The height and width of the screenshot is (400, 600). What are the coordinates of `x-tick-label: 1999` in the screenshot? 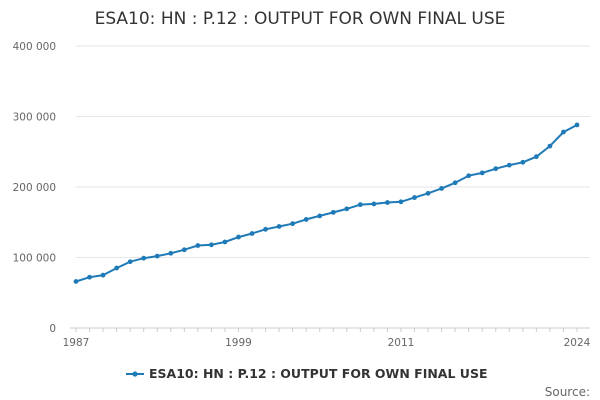 It's located at (238, 343).